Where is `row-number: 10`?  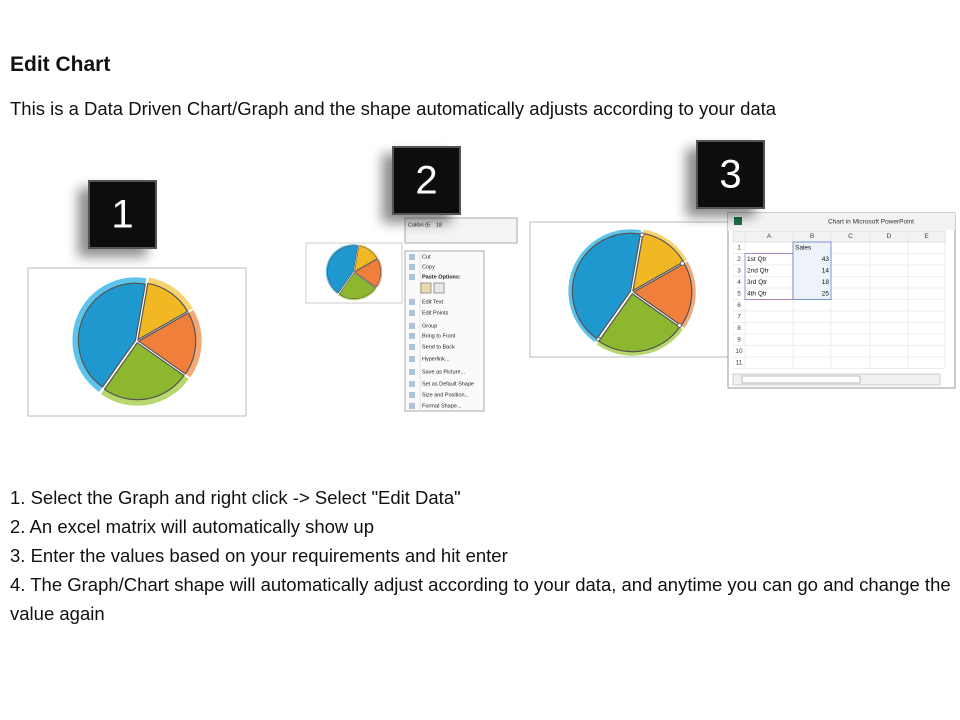 row-number: 10 is located at coordinates (739, 351).